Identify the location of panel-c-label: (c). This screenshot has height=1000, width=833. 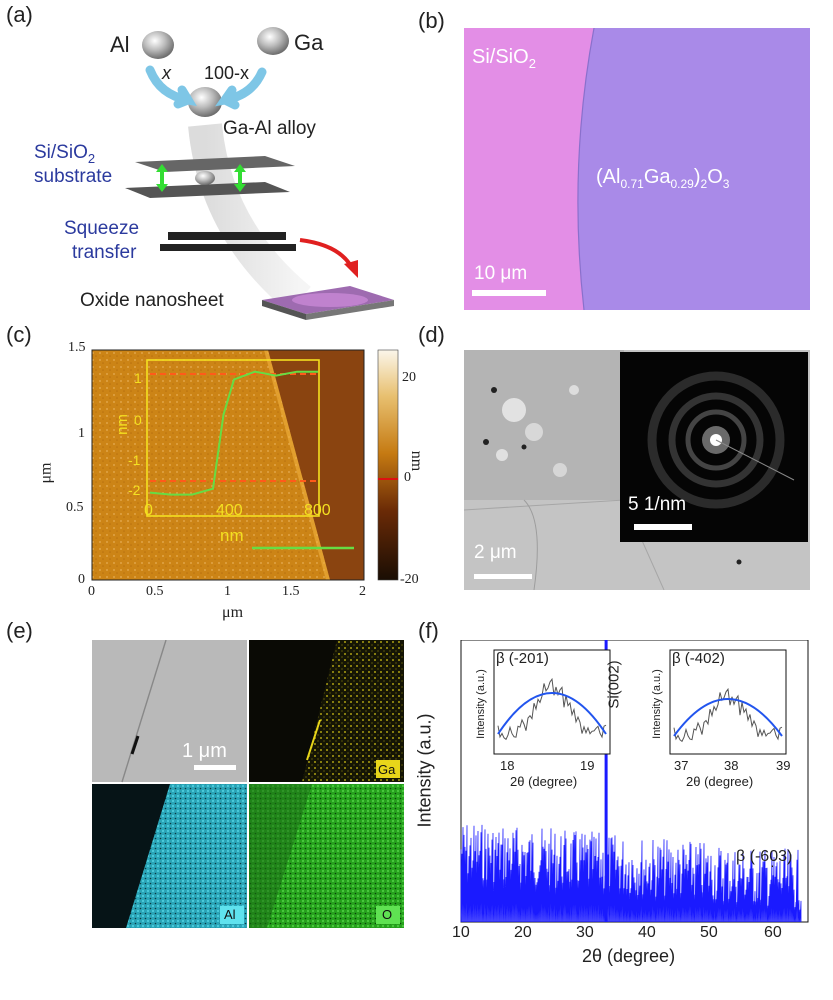
(19, 334).